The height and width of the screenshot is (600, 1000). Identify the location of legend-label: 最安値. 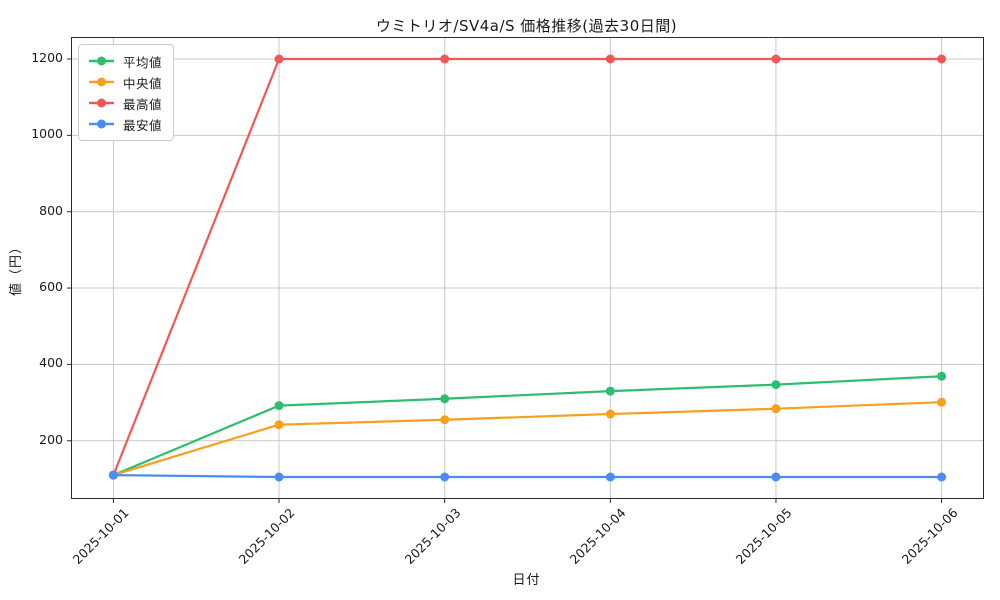
(143, 125).